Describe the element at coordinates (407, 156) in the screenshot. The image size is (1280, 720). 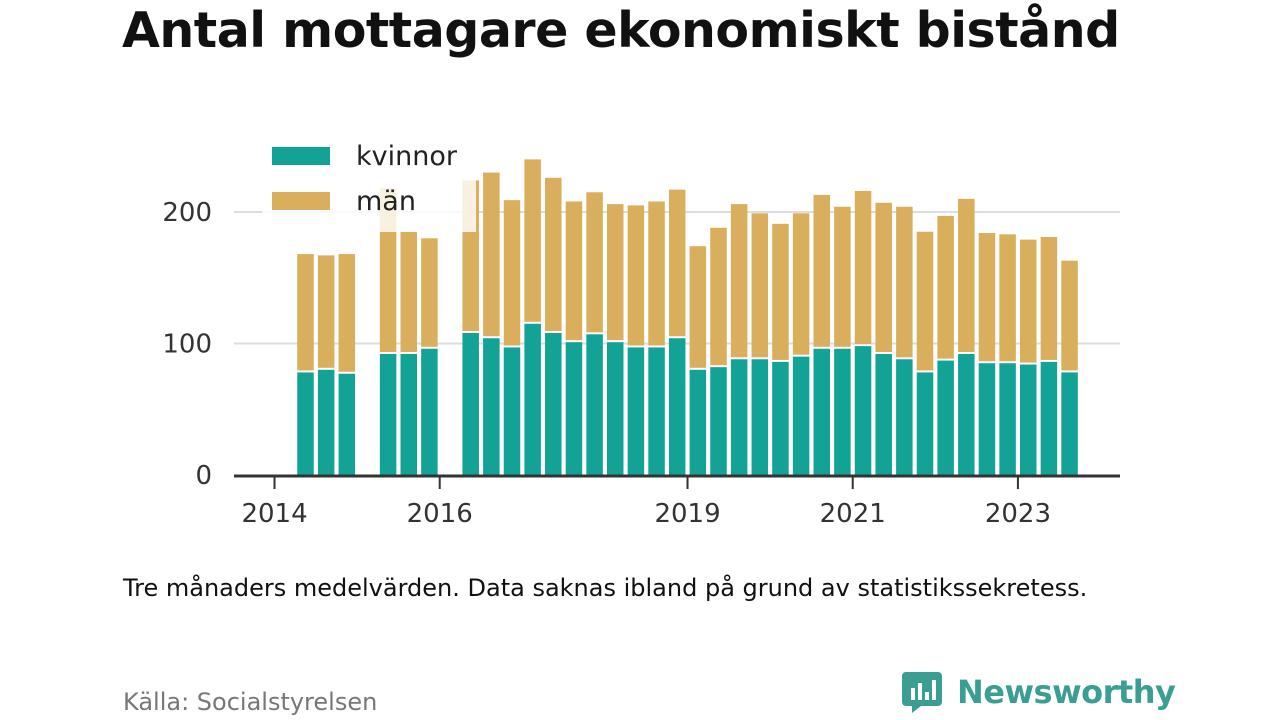
I see `legend-label: kvinnor` at that location.